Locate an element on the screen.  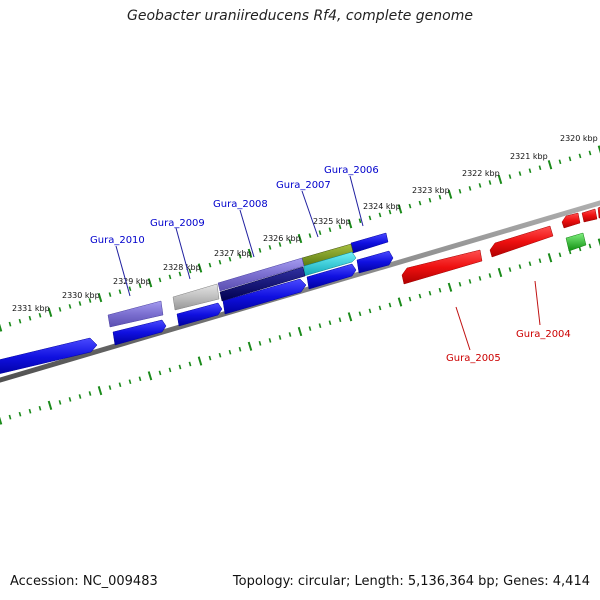
scale-label: 2329 kbp is located at coordinates (132, 281).